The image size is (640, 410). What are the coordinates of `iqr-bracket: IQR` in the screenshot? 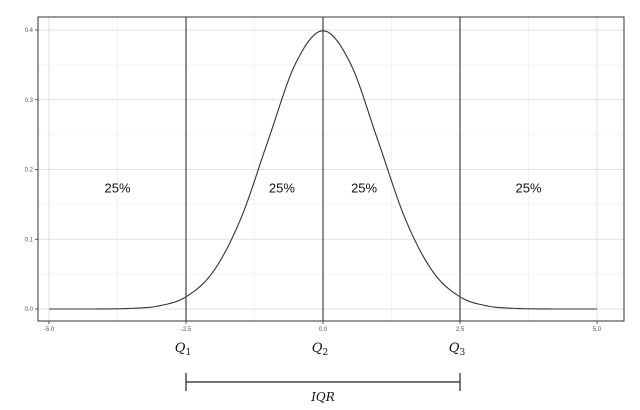 It's located at (323, 388).